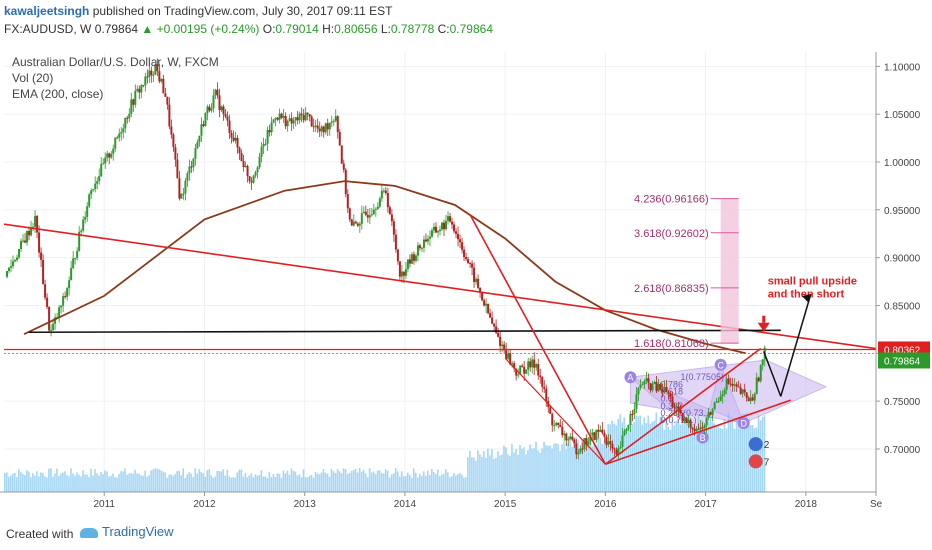 This screenshot has width=932, height=550. What do you see at coordinates (385, 452) in the screenshot?
I see `volume-bars` at bounding box center [385, 452].